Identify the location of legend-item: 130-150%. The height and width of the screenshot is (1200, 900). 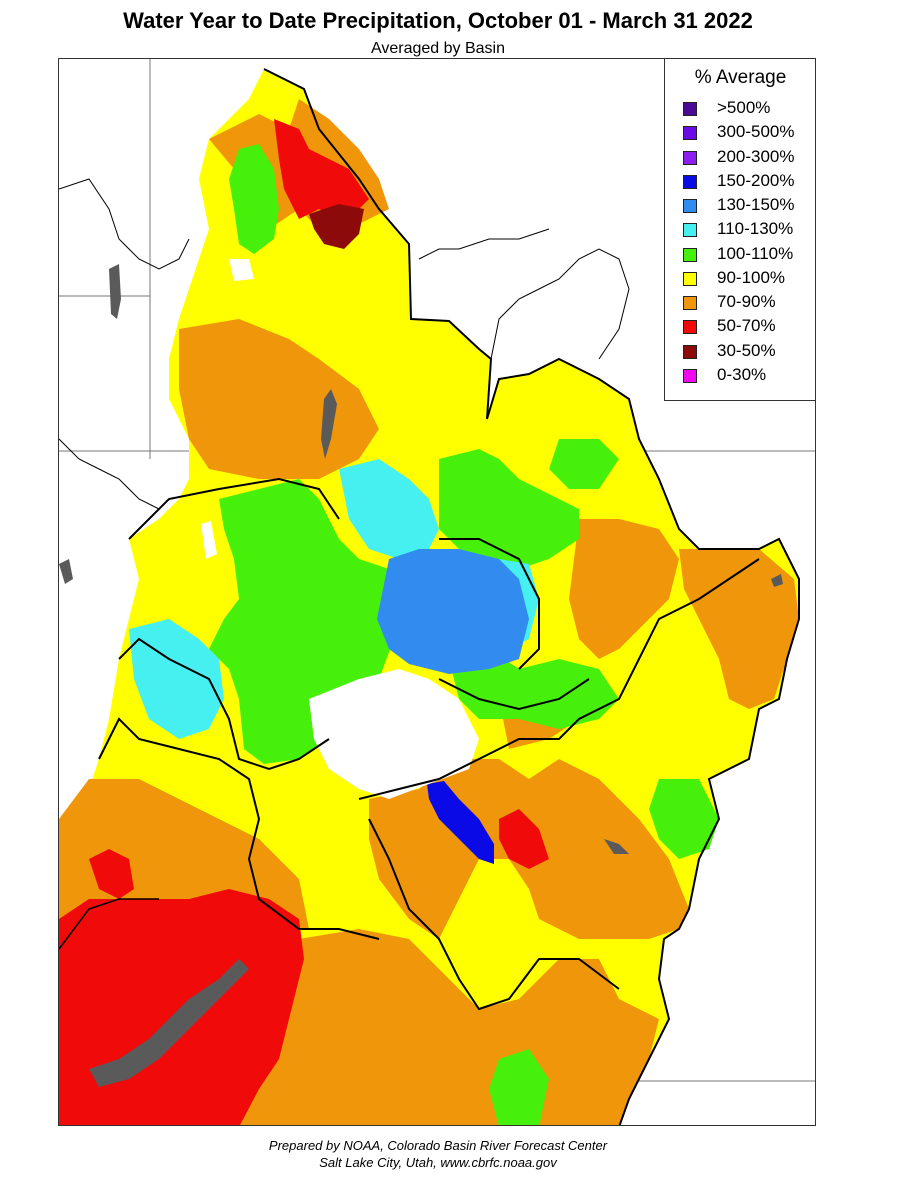
(748, 206).